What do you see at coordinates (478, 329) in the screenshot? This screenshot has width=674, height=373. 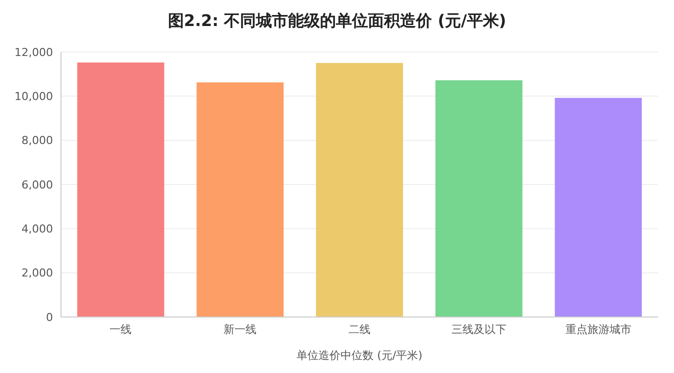 I see `x-tick-label: 三线及以下` at bounding box center [478, 329].